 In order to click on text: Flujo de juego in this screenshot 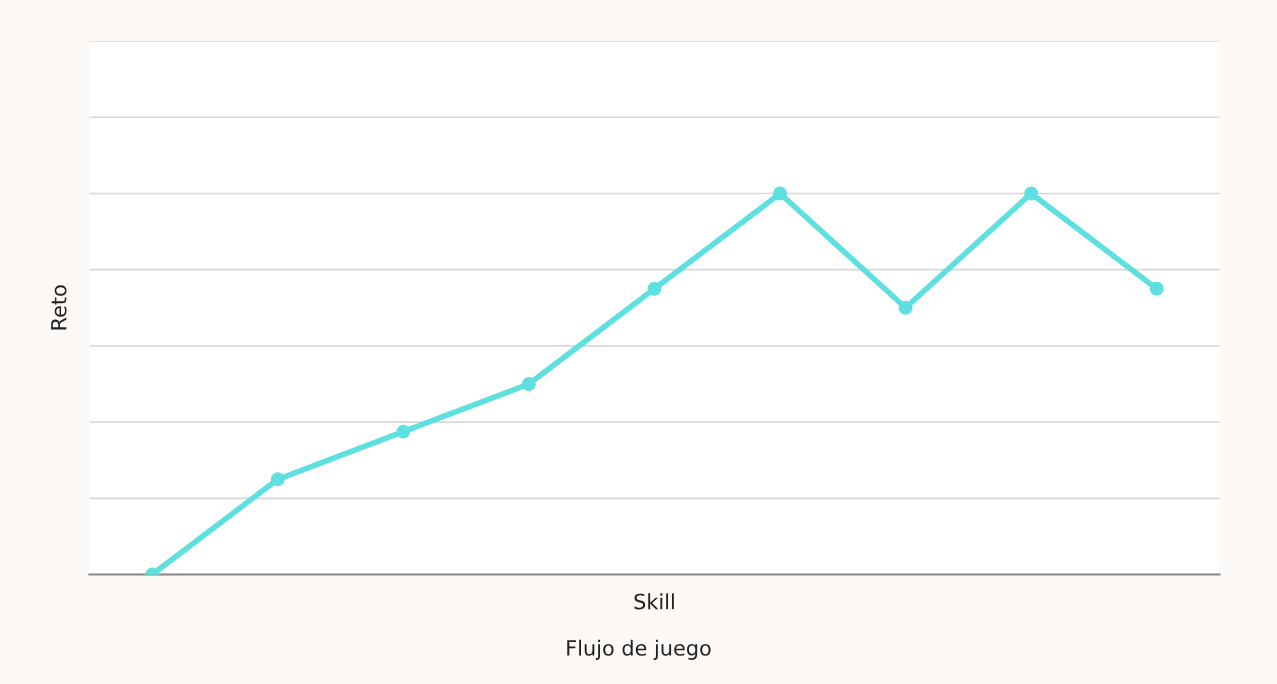, I will do `click(639, 649)`.